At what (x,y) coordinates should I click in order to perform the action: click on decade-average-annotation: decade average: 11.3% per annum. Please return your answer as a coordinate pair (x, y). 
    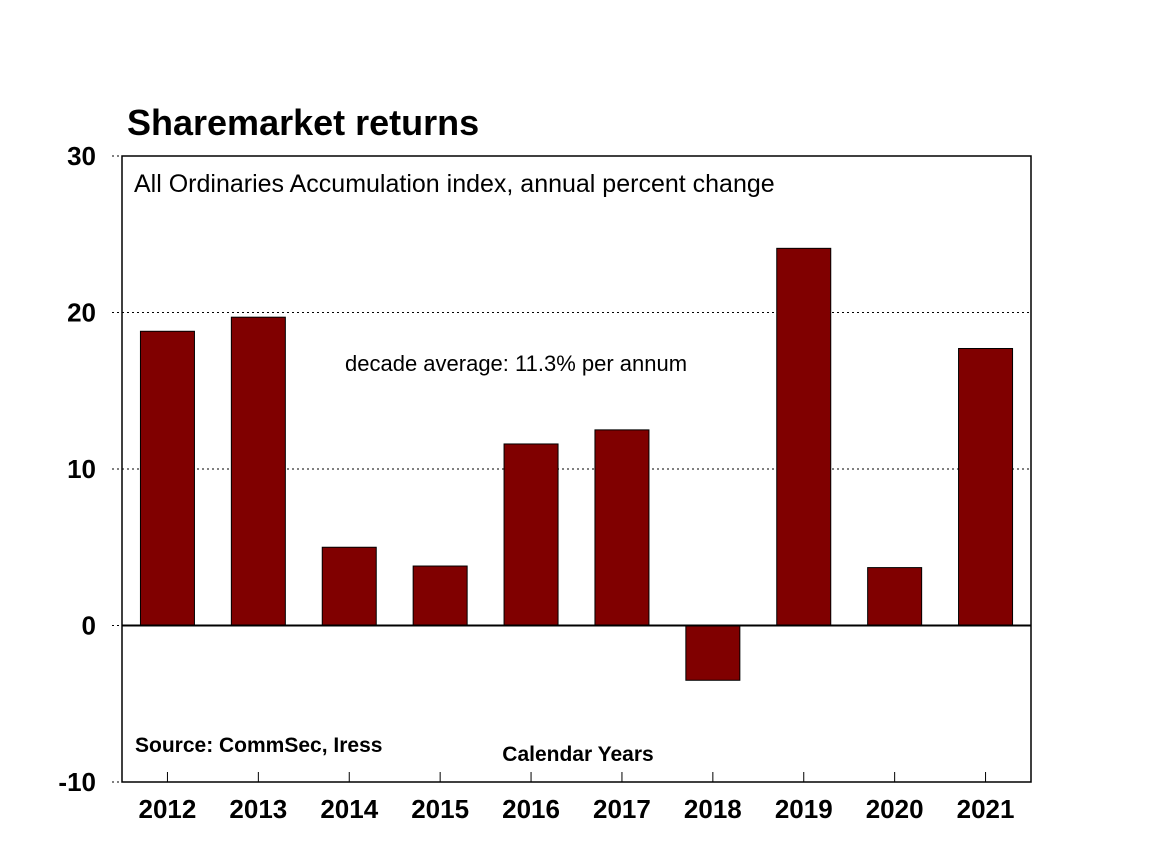
    Looking at the image, I should click on (516, 363).